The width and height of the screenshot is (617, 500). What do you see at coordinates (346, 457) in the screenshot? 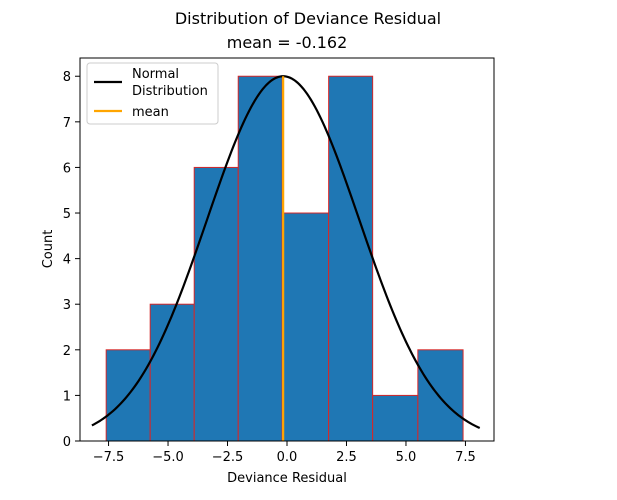
I see `x-tick-label: 2.5` at bounding box center [346, 457].